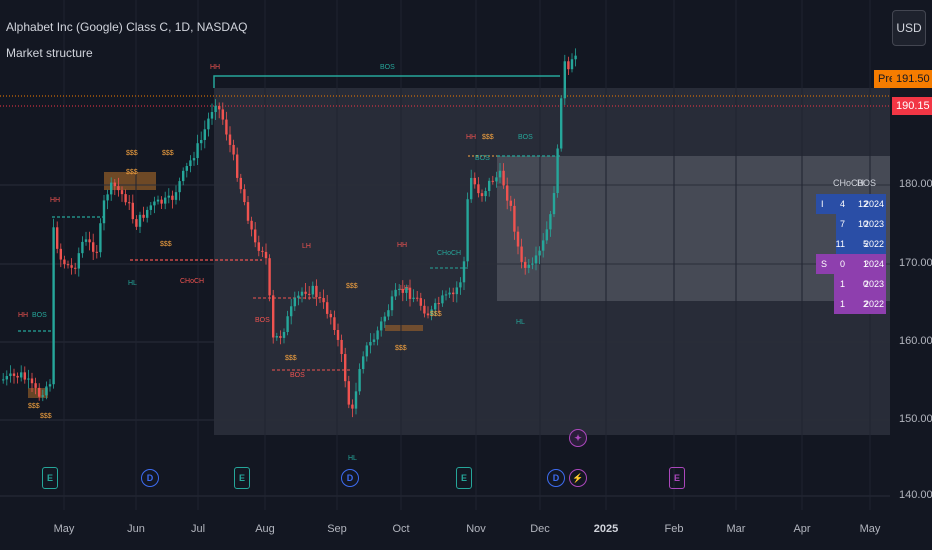  I want to click on structure-label: HL, so click(132, 283).